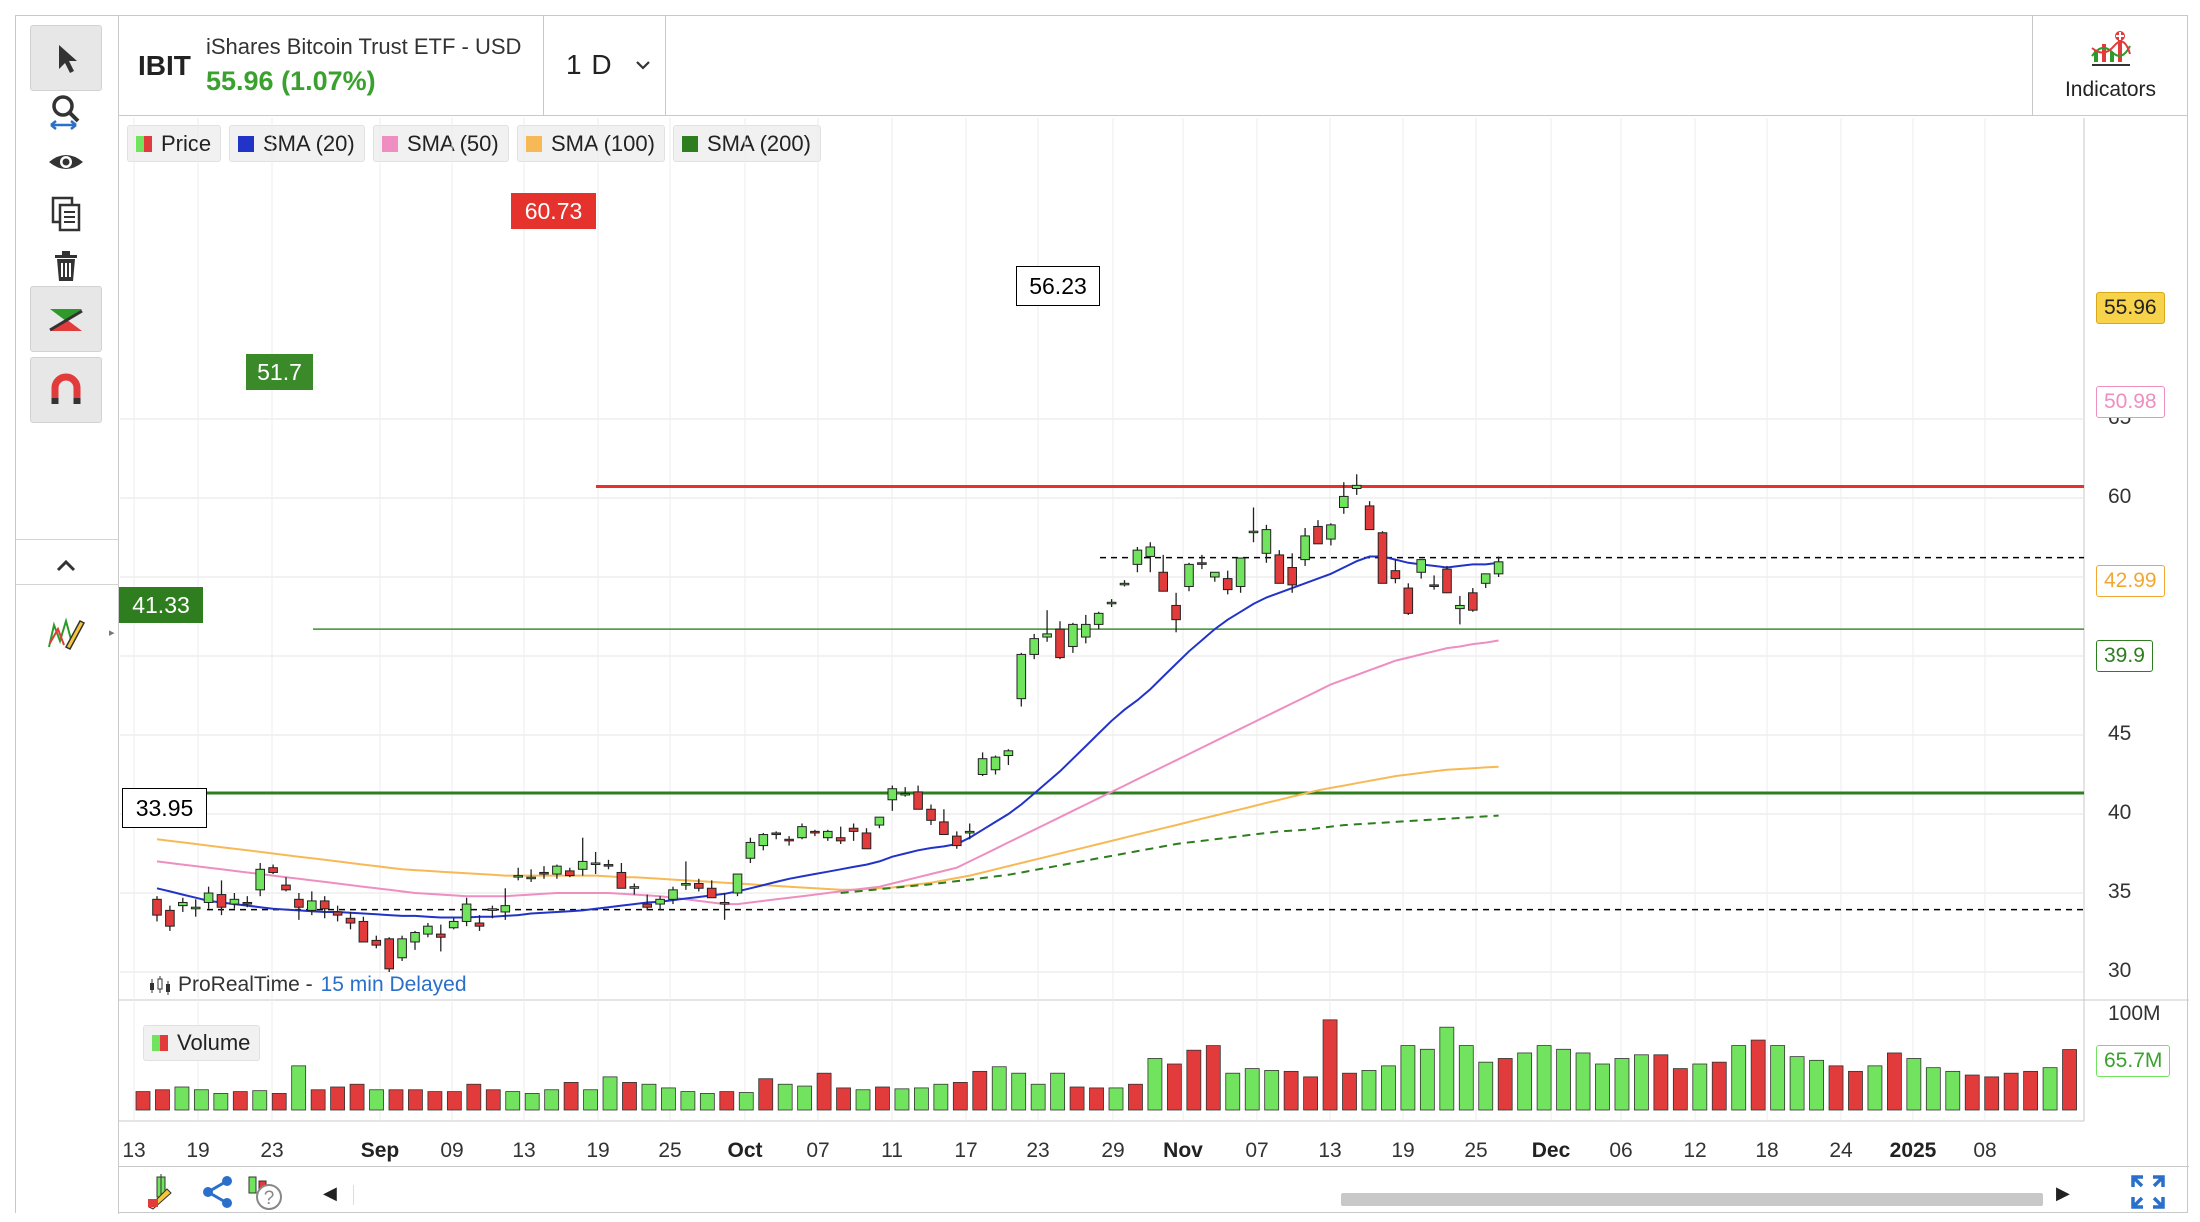 This screenshot has height=1222, width=2200. What do you see at coordinates (164, 1192) in the screenshot?
I see `draw-tool-icon` at bounding box center [164, 1192].